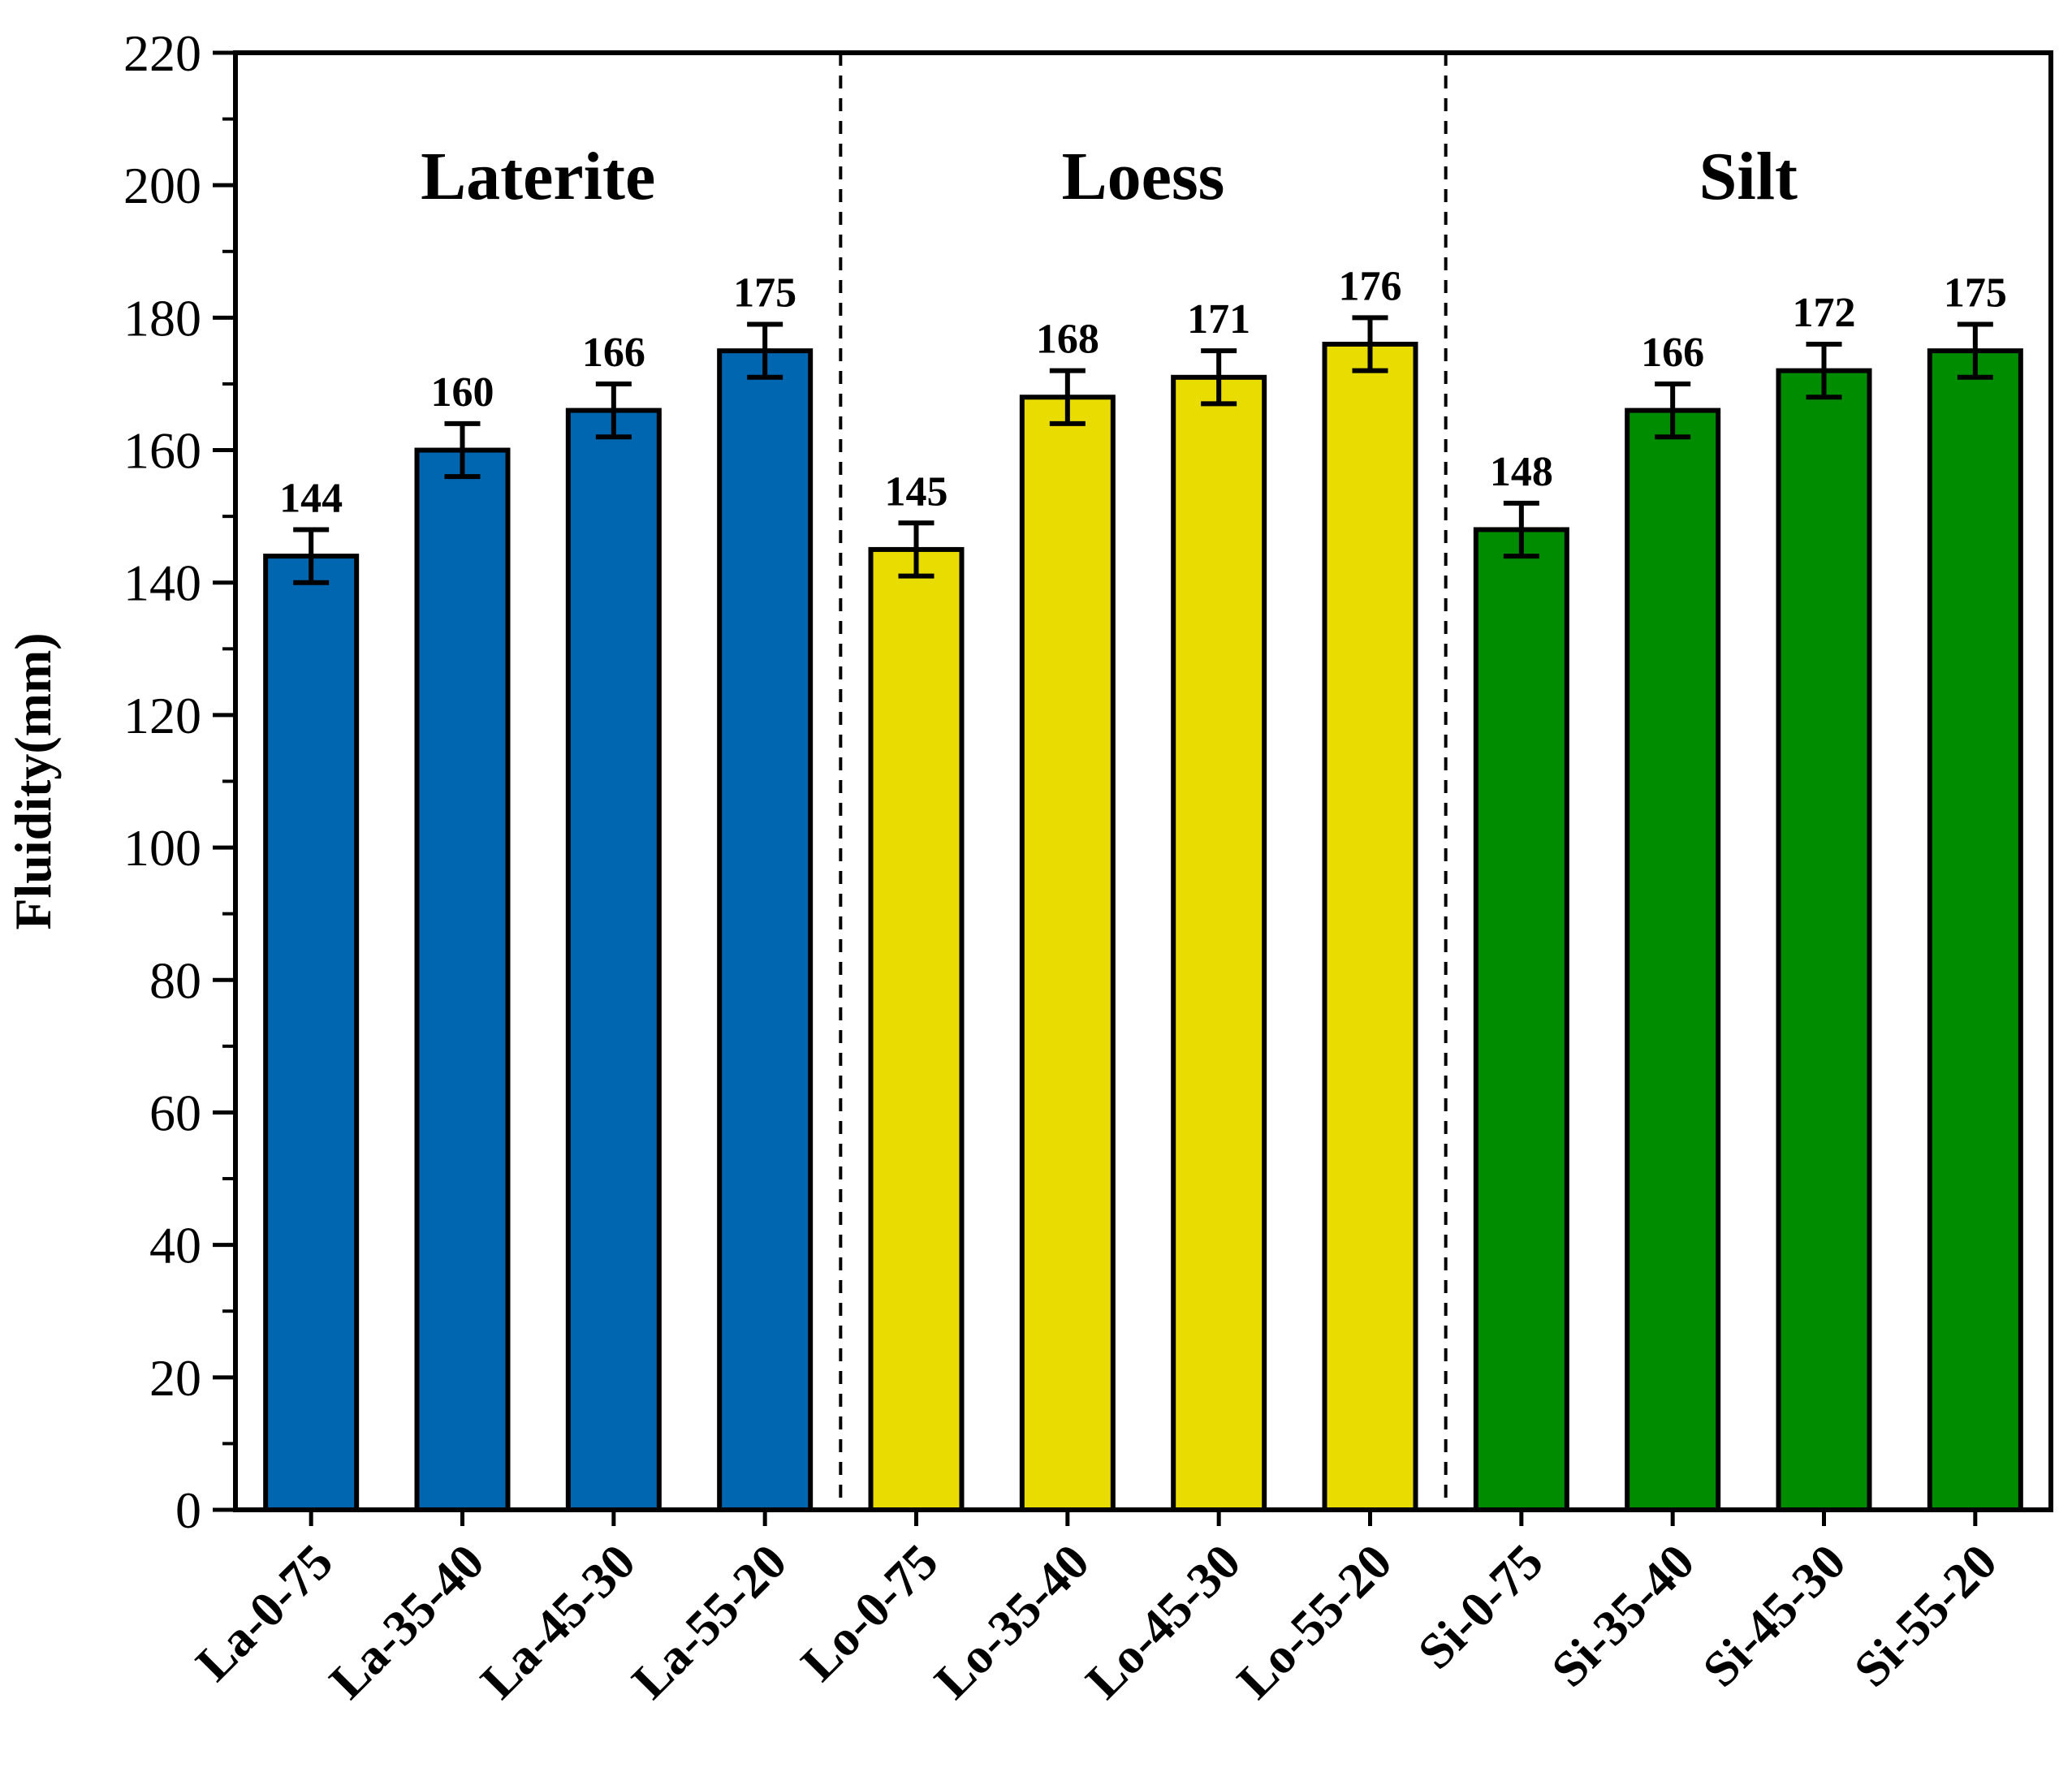 Image resolution: width=2072 pixels, height=1785 pixels. I want to click on y-tick-label: 20, so click(175, 1378).